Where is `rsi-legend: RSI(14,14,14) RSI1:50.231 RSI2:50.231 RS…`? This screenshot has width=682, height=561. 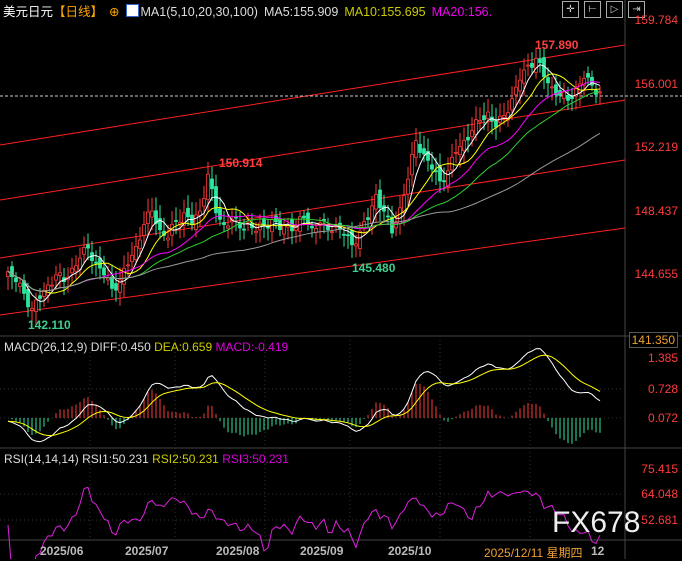 rsi-legend: RSI(14,14,14) RSI1:50.231 RSI2:50.231 RS… is located at coordinates (146, 459).